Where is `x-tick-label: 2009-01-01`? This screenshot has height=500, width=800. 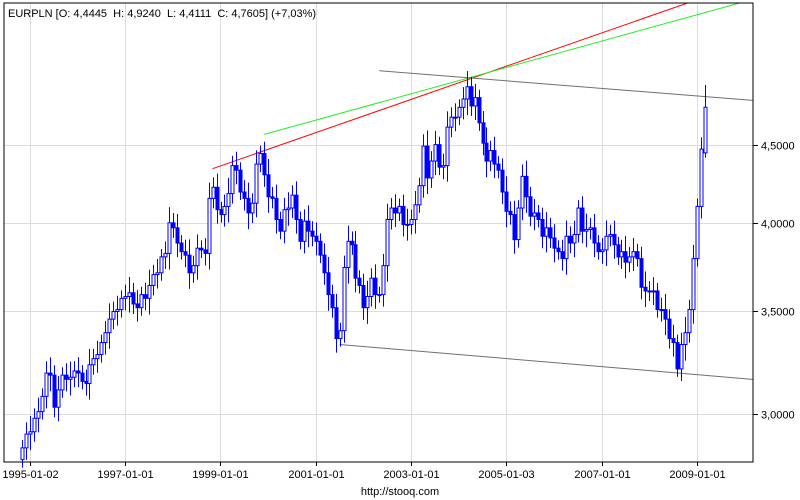 x-tick-label: 2009-01-01 is located at coordinates (697, 475).